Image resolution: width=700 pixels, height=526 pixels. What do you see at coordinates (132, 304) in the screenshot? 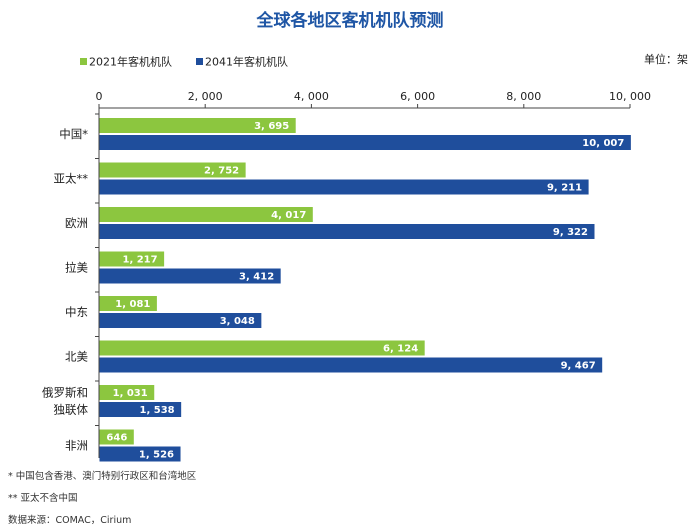
I see `bar-value-label-0-4: 1, 081` at bounding box center [132, 304].